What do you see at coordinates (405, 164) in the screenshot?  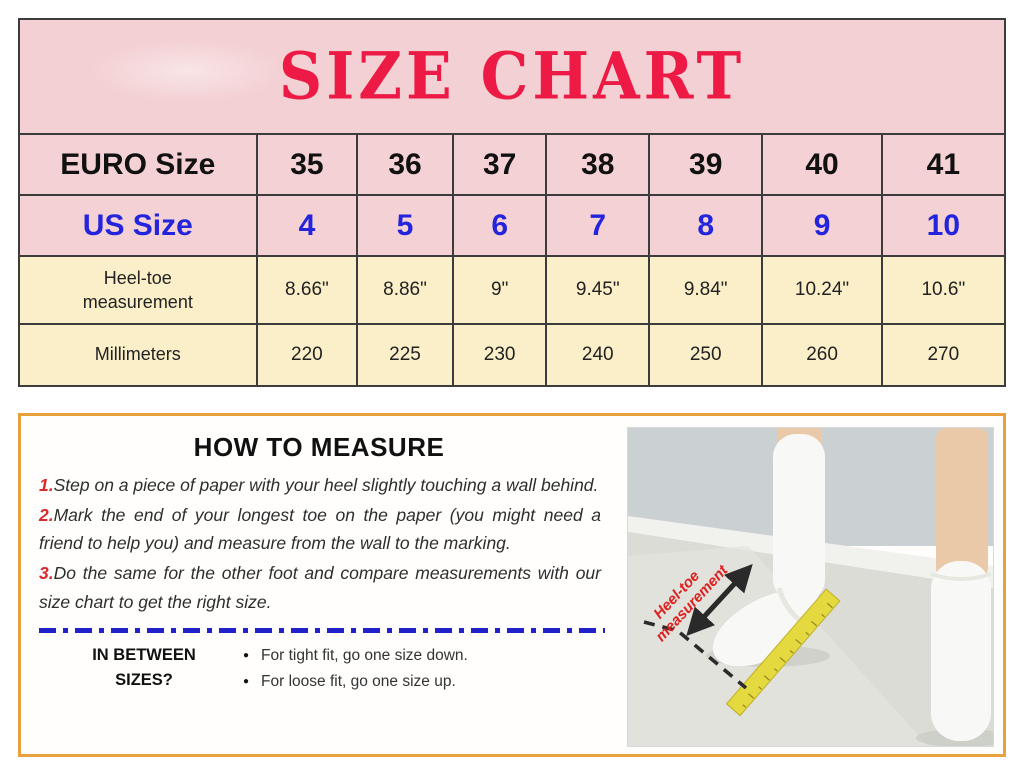 I see `euro-size-cell: 36` at bounding box center [405, 164].